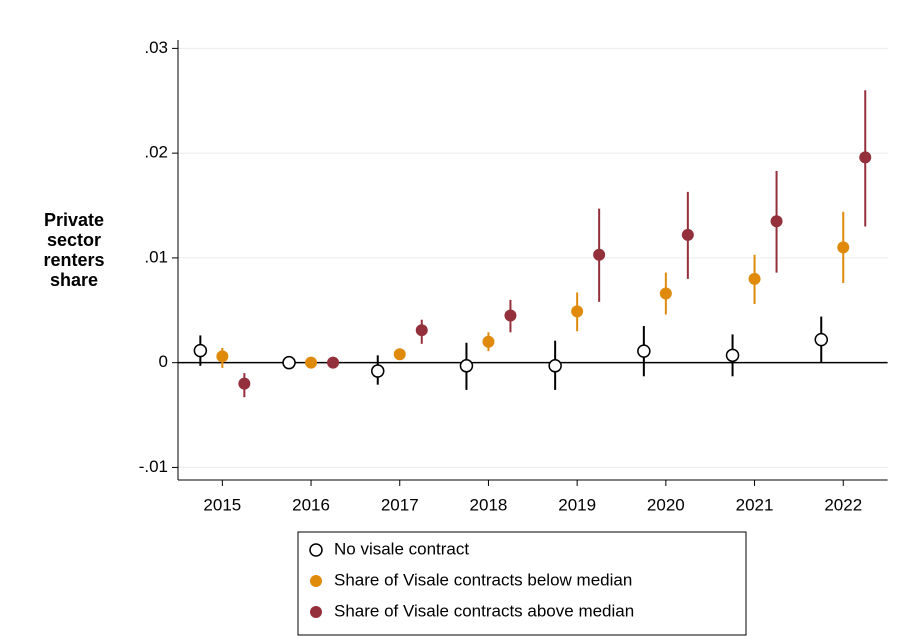 This screenshot has width=897, height=640. Describe the element at coordinates (163, 361) in the screenshot. I see `y-tick-label: 0` at that location.